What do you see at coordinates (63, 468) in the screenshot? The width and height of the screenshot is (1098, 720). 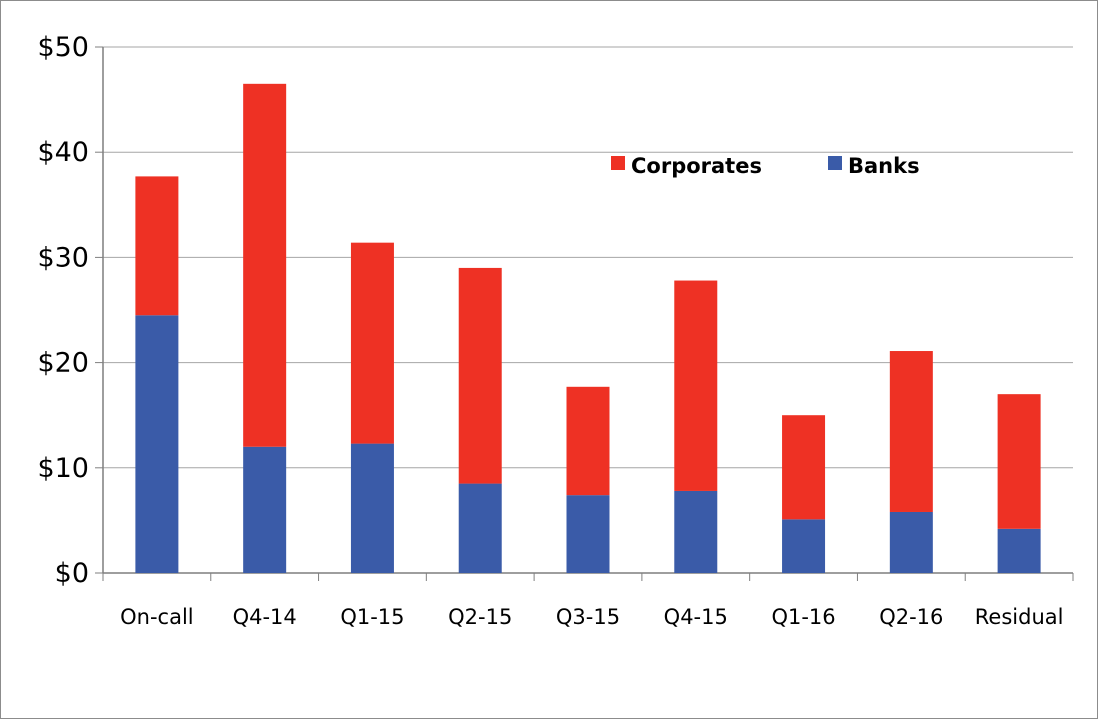 I see `y-tick-label: $10` at bounding box center [63, 468].